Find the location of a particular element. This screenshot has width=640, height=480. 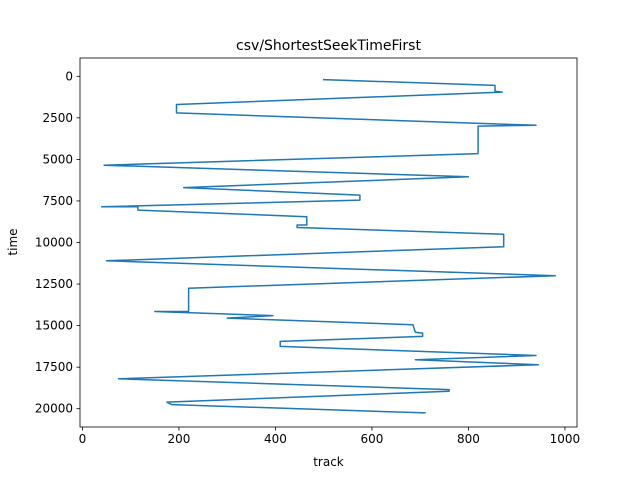

x-tick-label: 600 is located at coordinates (371, 439).